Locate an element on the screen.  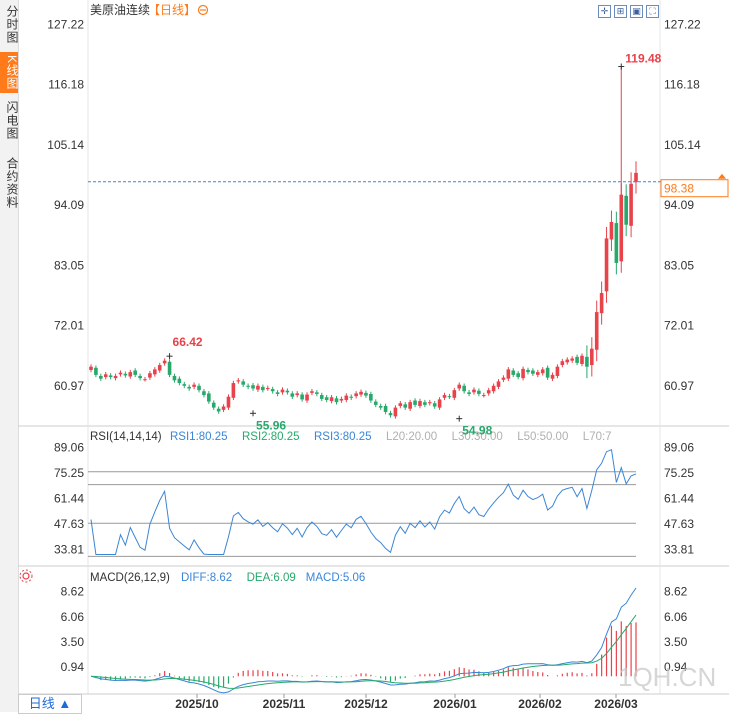
chart-title: 美原油连续 is located at coordinates (120, 9).